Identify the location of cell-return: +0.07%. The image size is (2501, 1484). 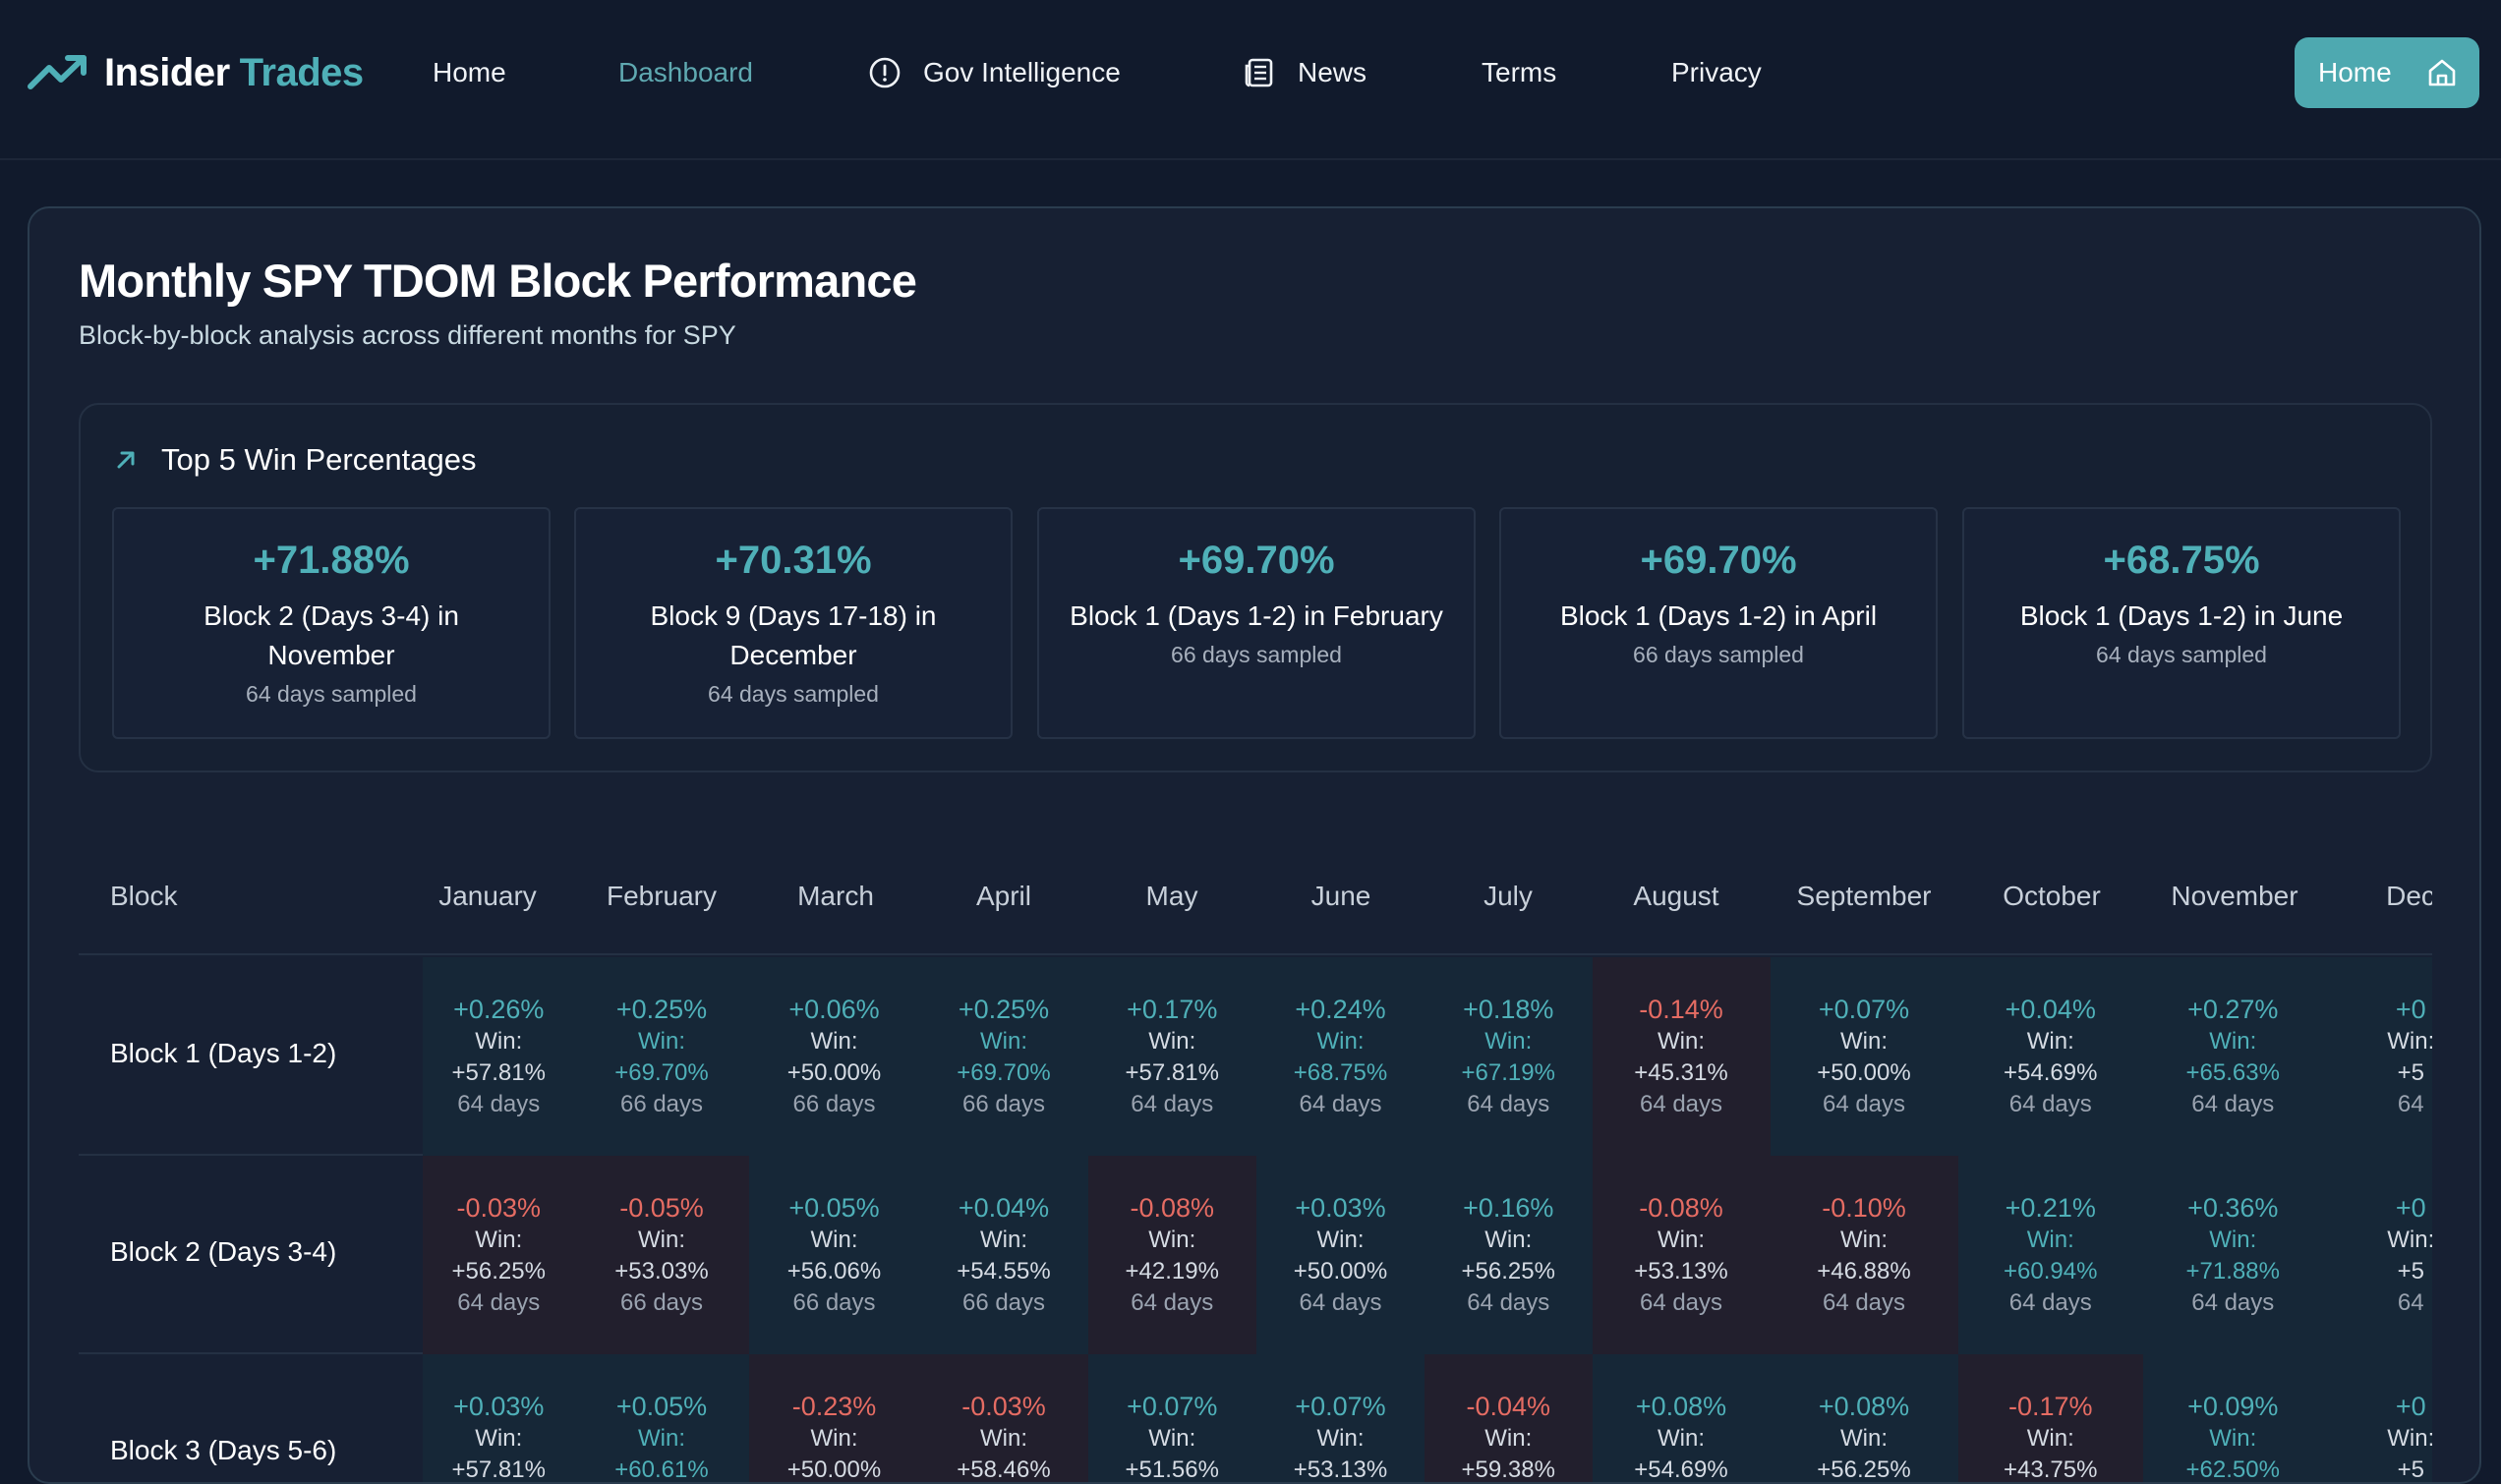
(1864, 1009).